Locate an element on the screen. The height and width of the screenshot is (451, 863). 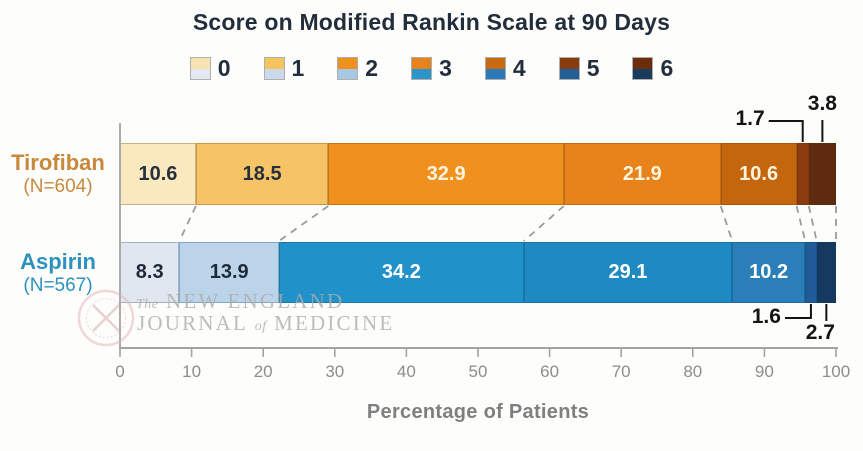
bar-segment-aspirin-mrs6 is located at coordinates (826, 272).